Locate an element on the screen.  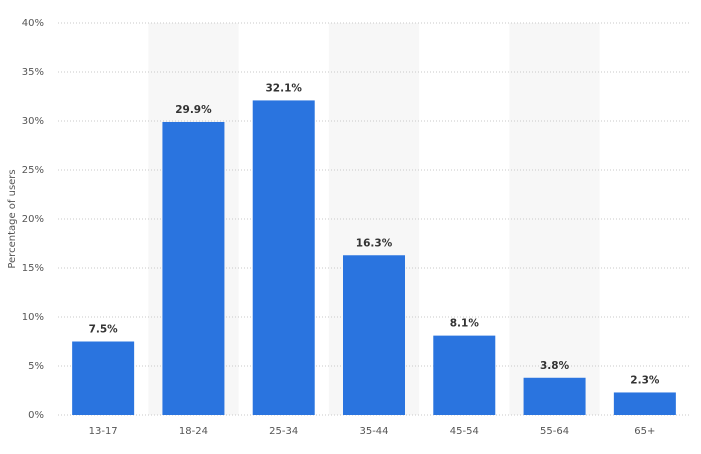
y-tick-label: 5% is located at coordinates (36, 366).